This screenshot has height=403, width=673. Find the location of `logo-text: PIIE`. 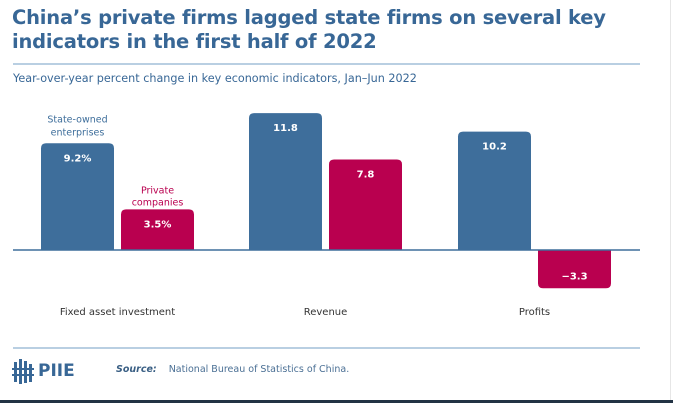

logo-text: PIIE is located at coordinates (56, 371).